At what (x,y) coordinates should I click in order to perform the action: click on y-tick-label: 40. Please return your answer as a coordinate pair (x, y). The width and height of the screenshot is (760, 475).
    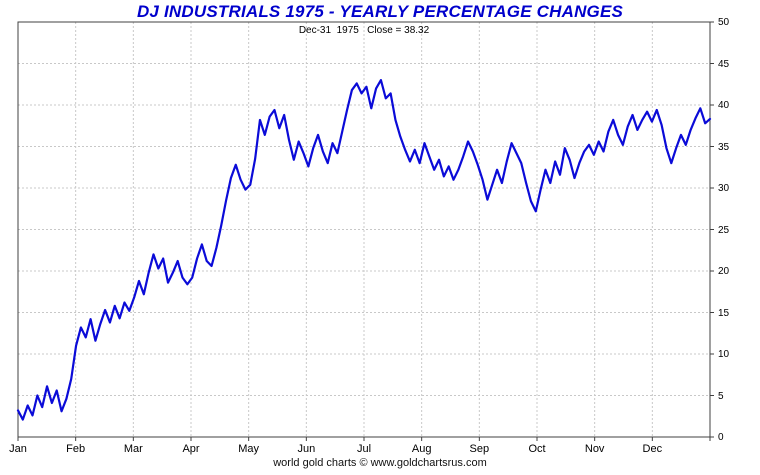
    Looking at the image, I should click on (724, 105).